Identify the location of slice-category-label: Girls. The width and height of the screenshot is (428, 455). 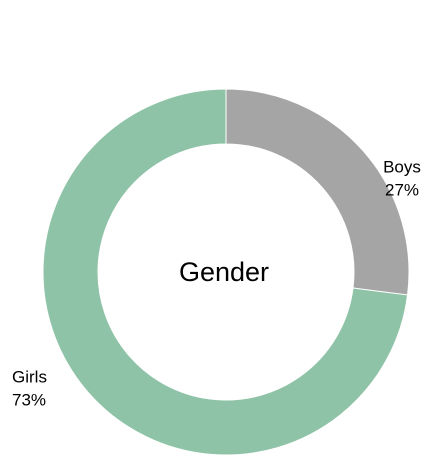
(29, 376).